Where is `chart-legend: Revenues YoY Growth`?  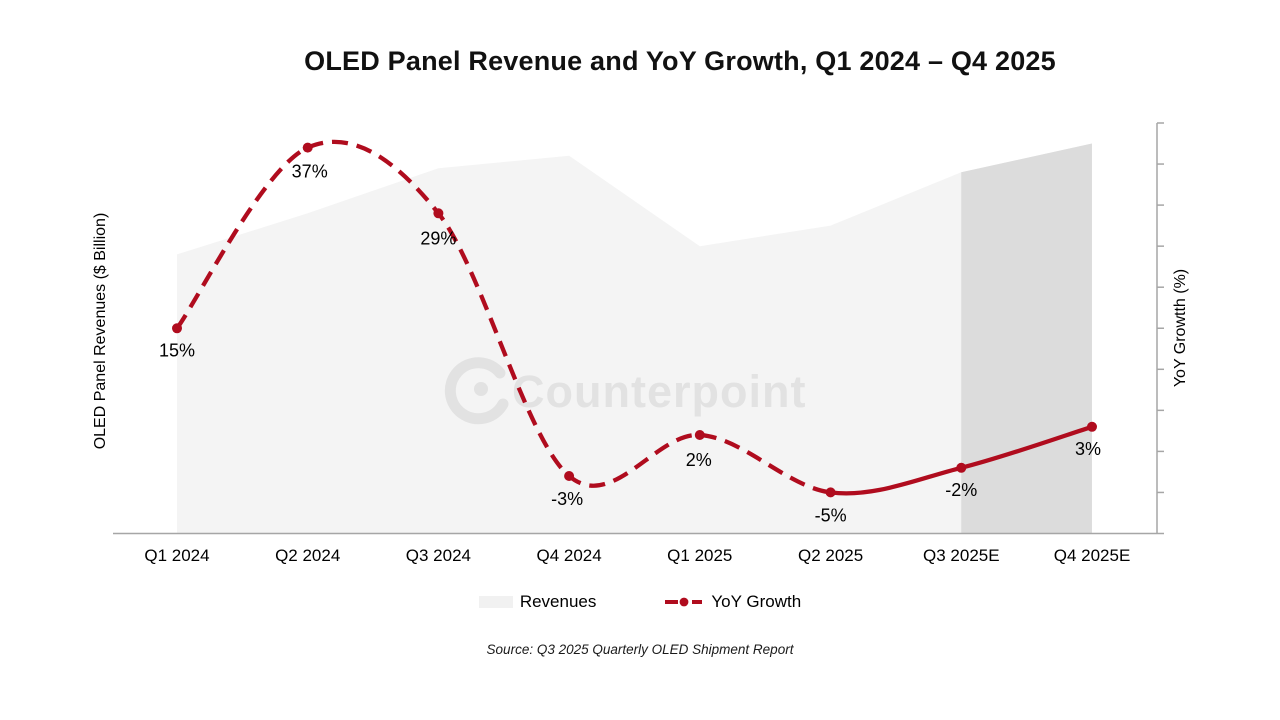
chart-legend: Revenues YoY Growth is located at coordinates (640, 602).